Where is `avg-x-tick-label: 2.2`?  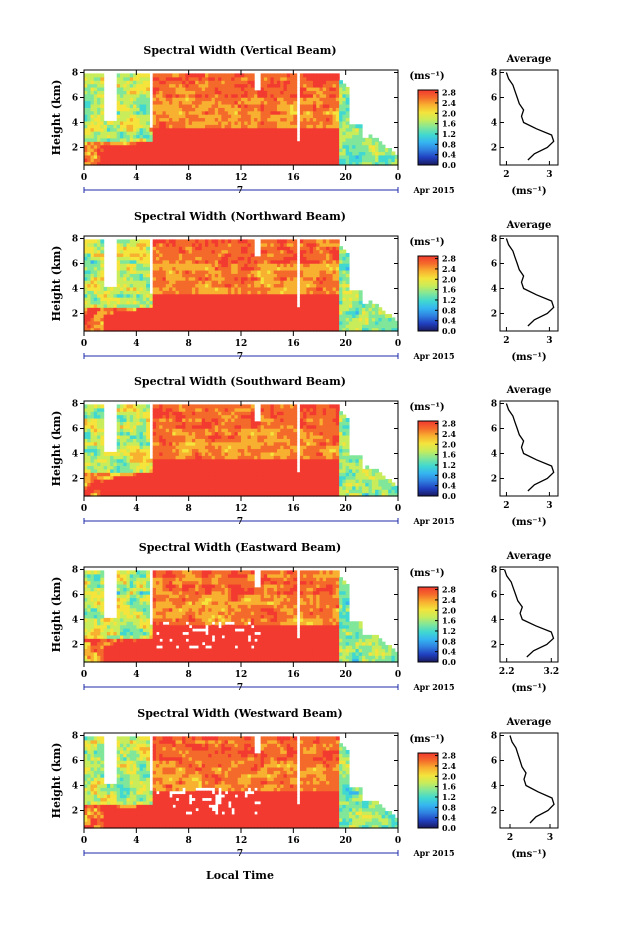
avg-x-tick-label: 2.2 is located at coordinates (507, 672).